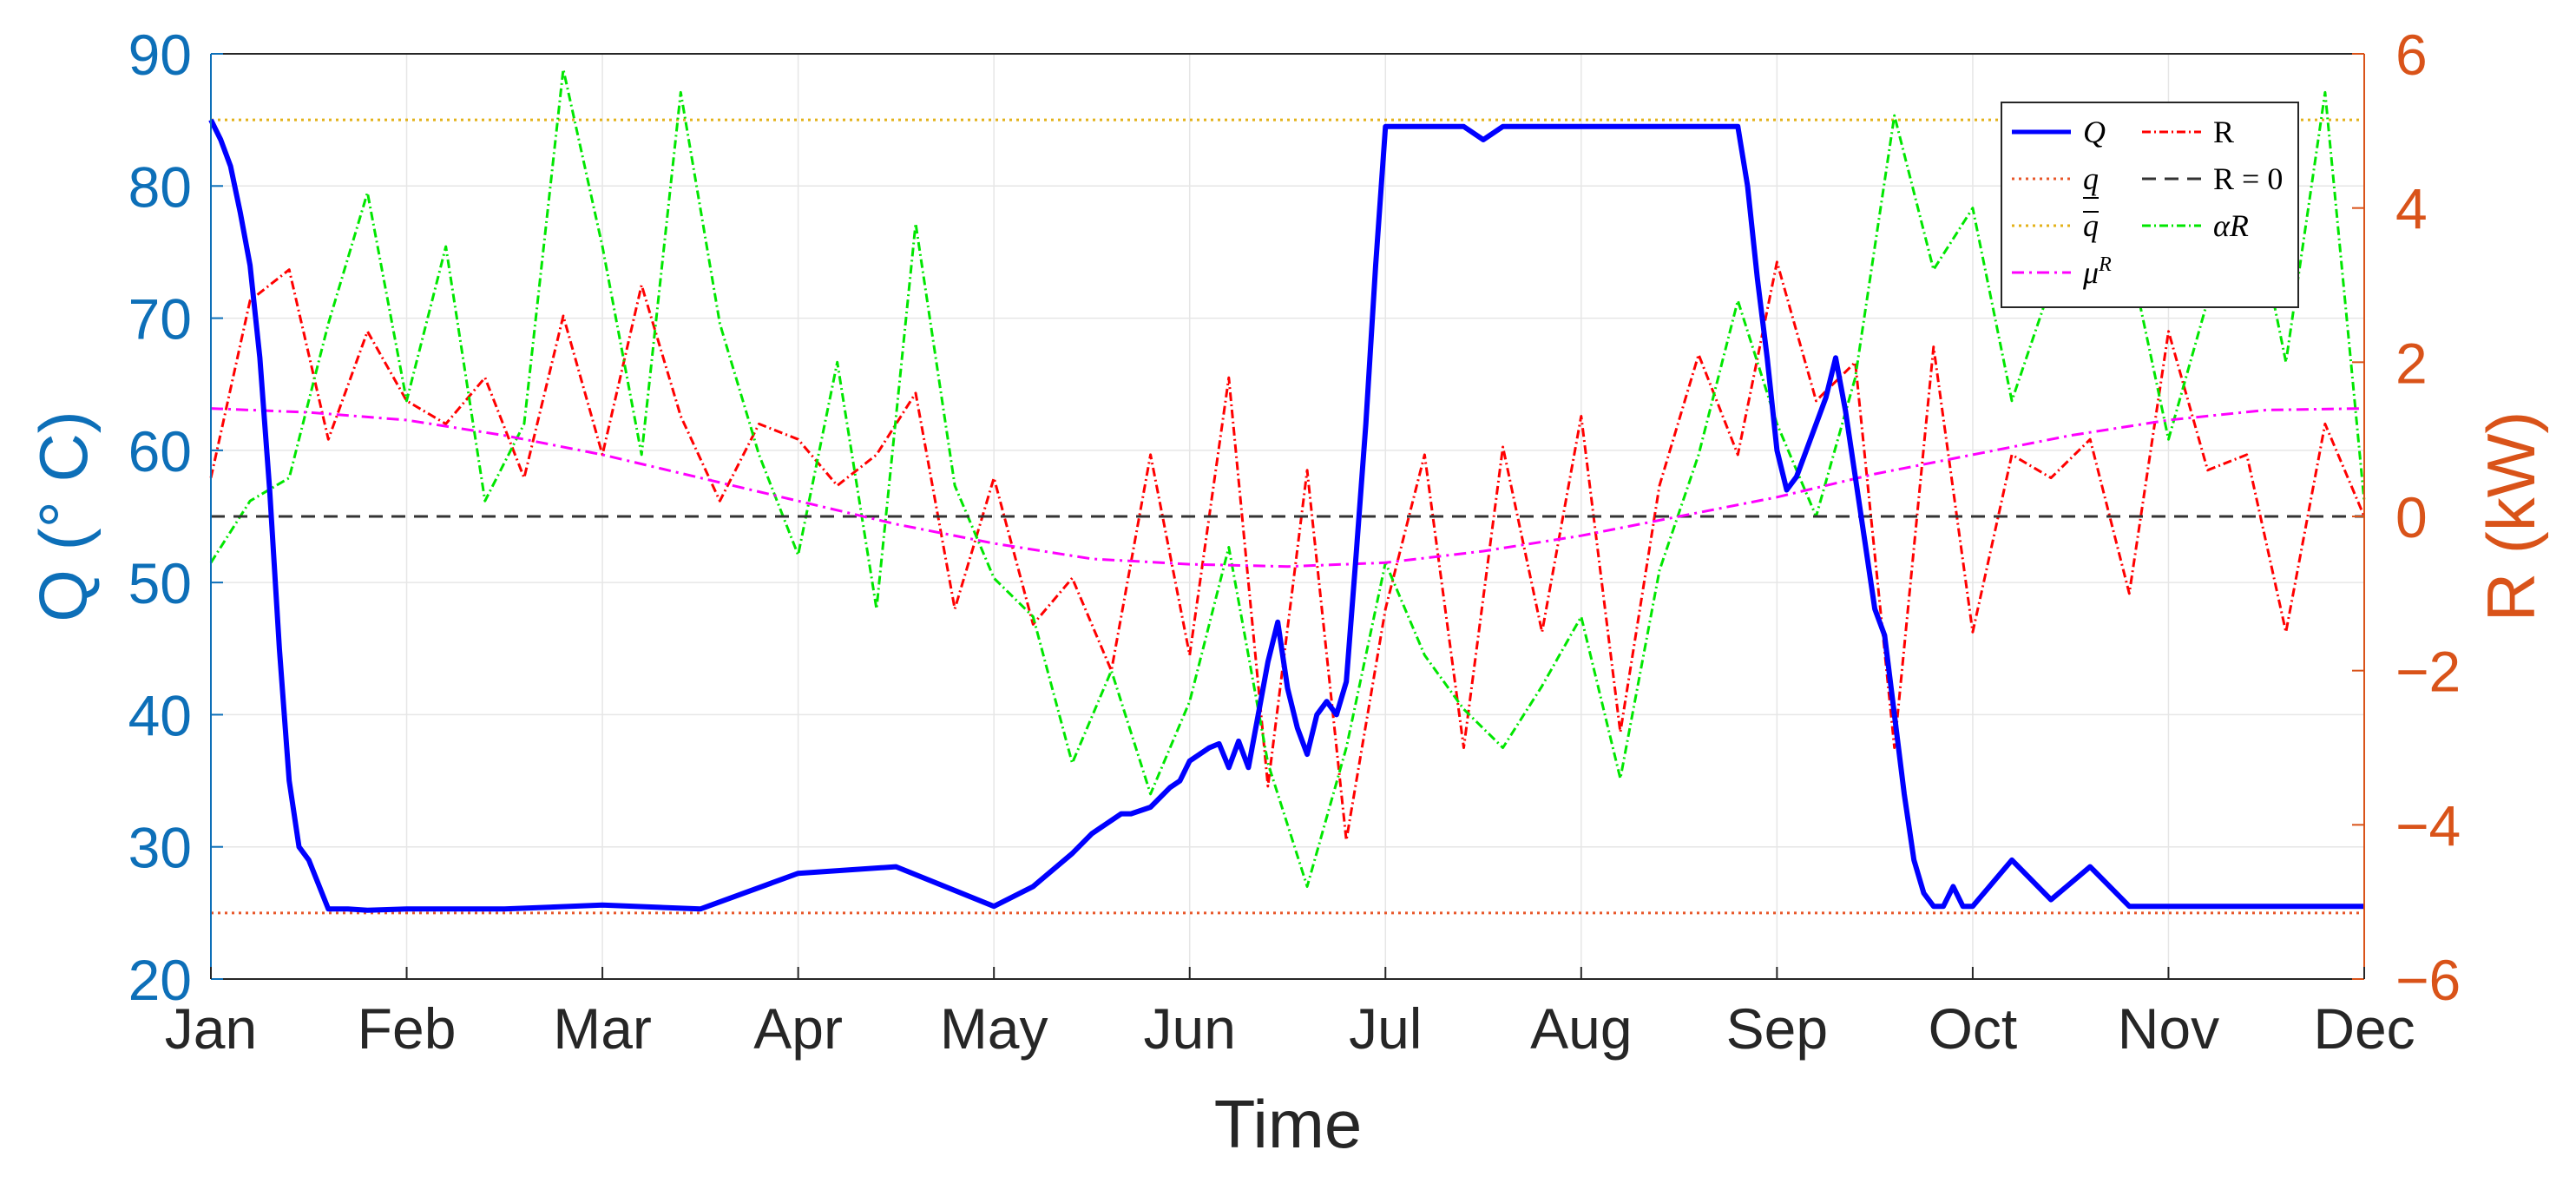  I want to click on y-axis-label-left: Q (° C), so click(64, 516).